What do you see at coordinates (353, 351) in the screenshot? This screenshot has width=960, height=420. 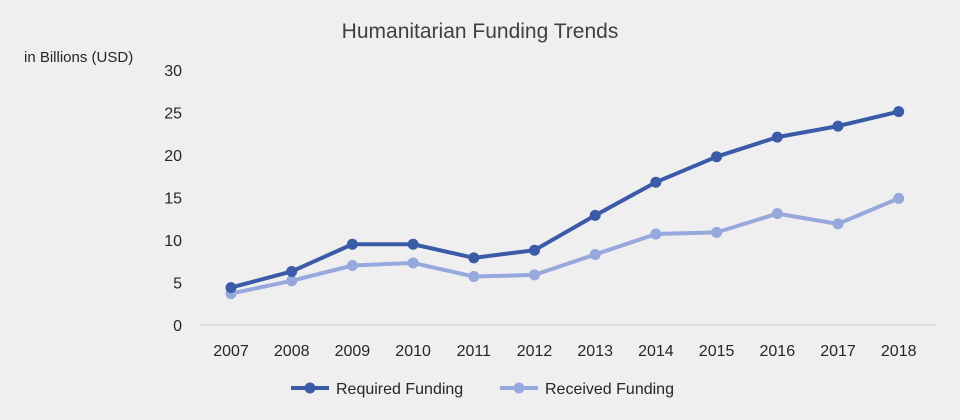 I see `x-tick-label: 2009` at bounding box center [353, 351].